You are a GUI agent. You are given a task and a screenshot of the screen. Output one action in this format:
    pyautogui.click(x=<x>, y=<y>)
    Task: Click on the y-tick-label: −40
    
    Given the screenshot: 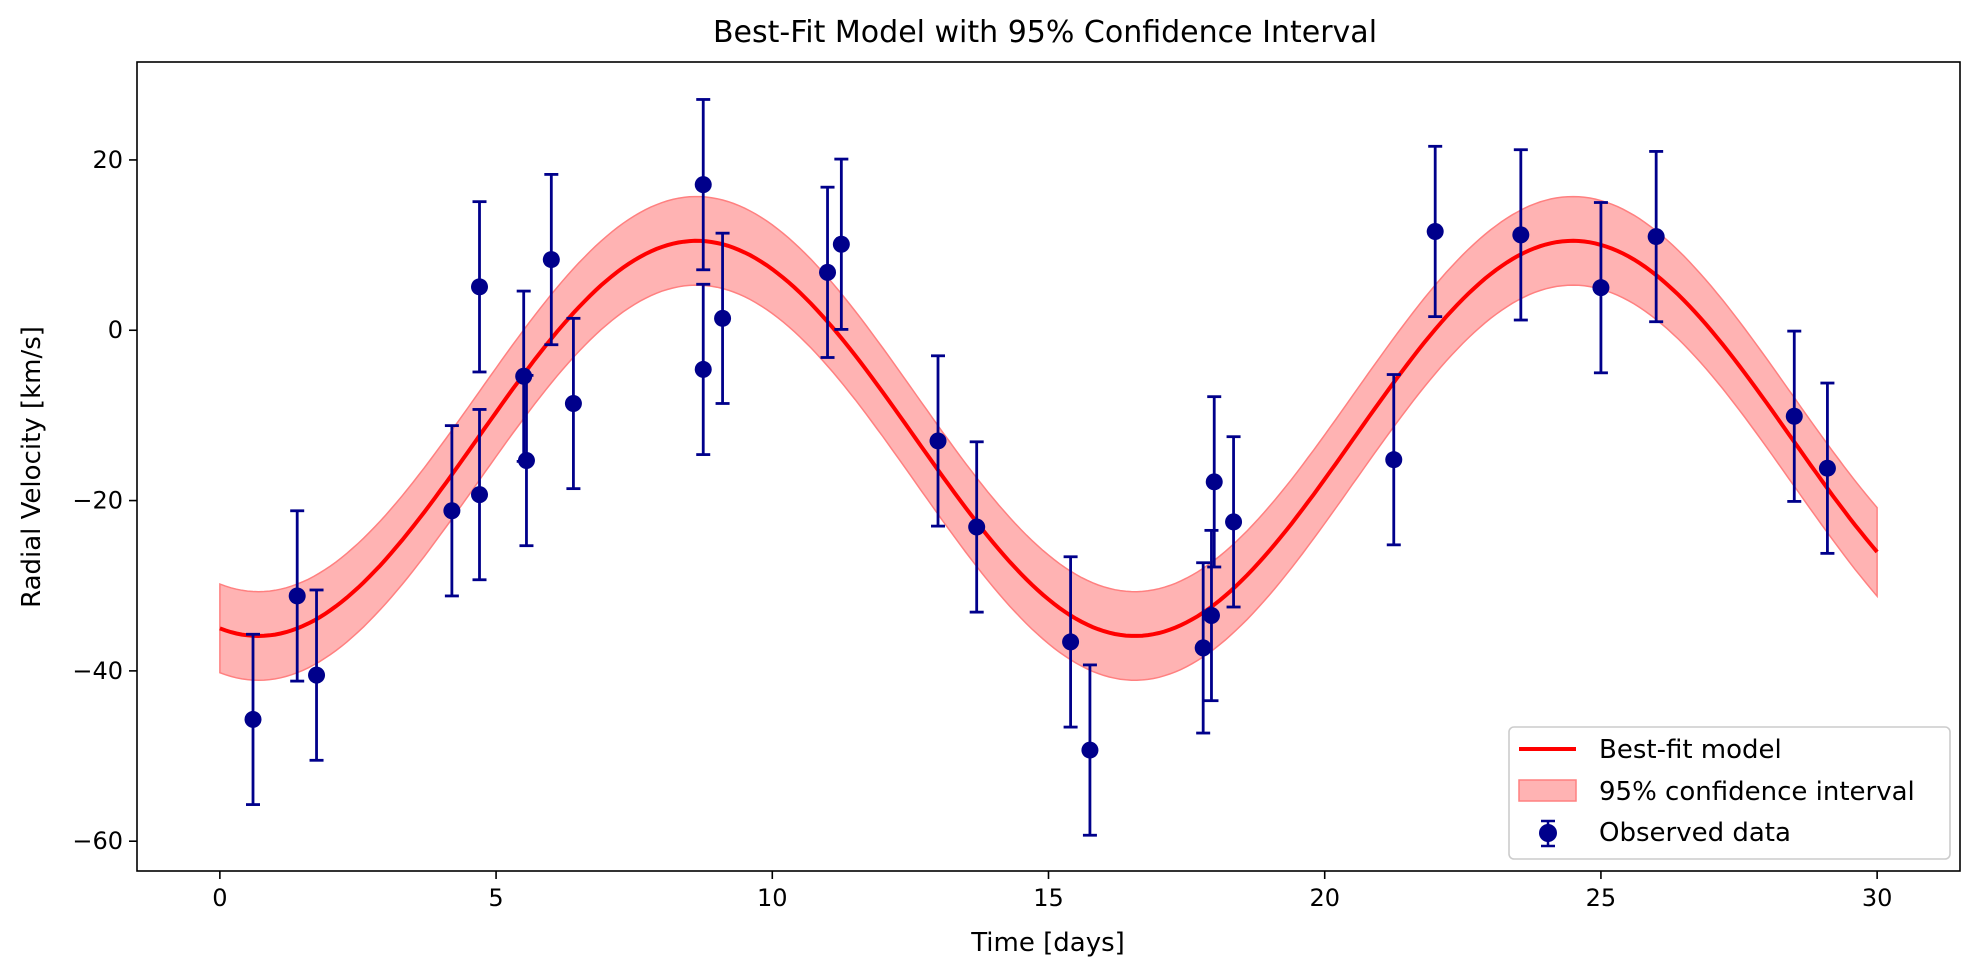 What is the action you would take?
    pyautogui.click(x=97, y=671)
    